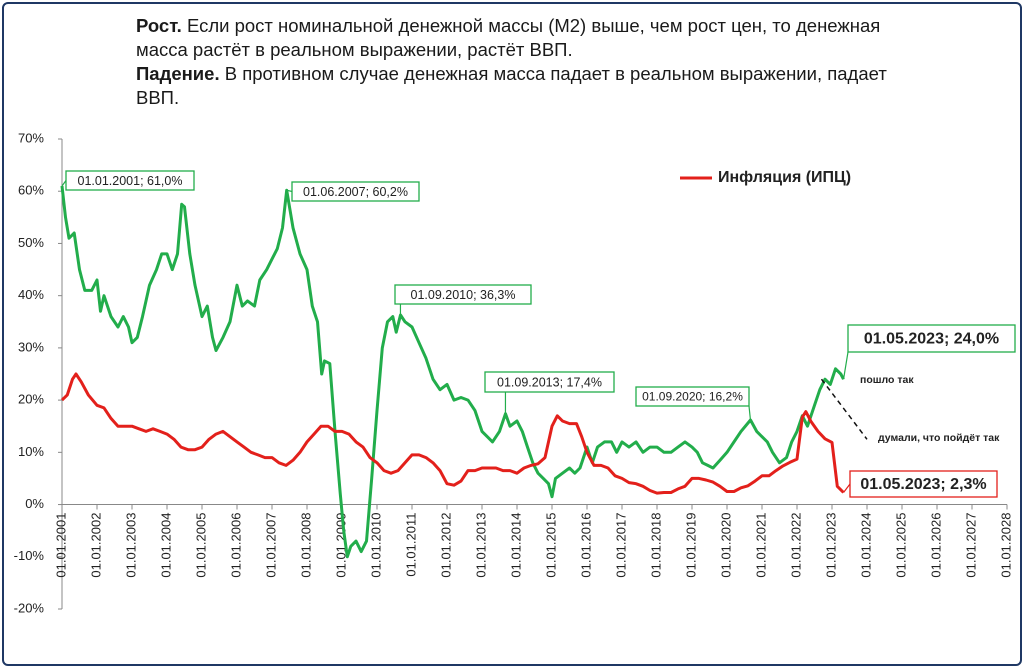 This screenshot has height=668, width=1024. I want to click on growth-label: Рост., so click(159, 25).